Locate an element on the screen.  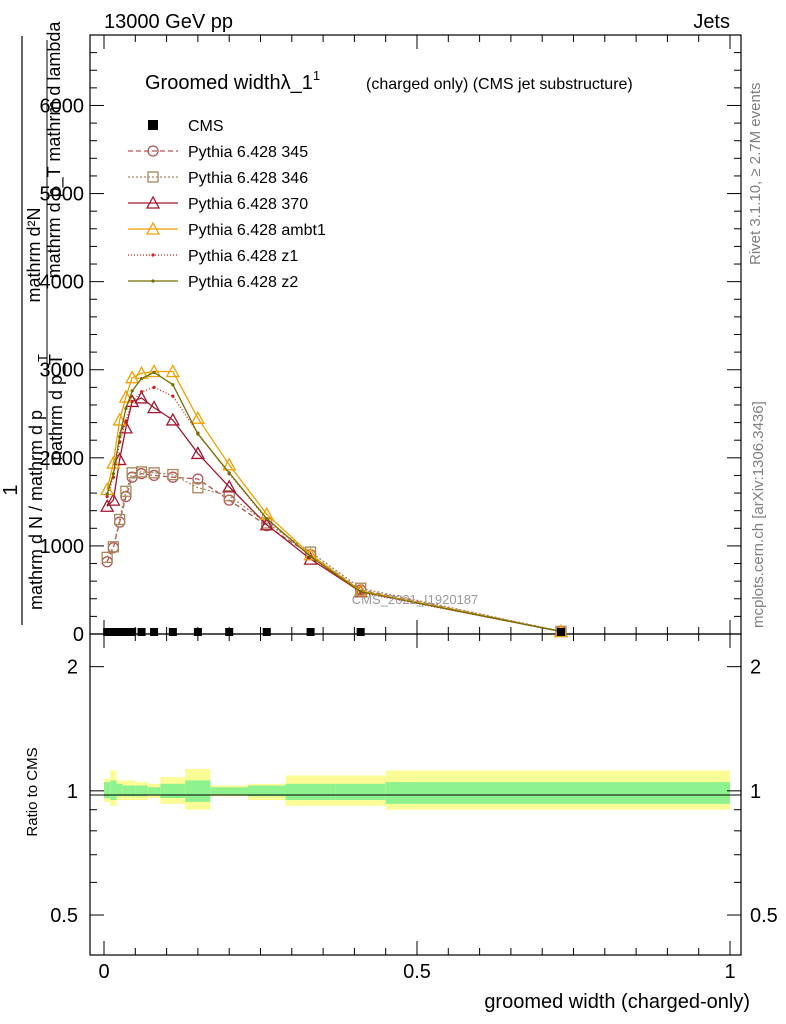
y-axis-title-lower-numerator: mathrm d N / mathrm d p is located at coordinates (36, 510).